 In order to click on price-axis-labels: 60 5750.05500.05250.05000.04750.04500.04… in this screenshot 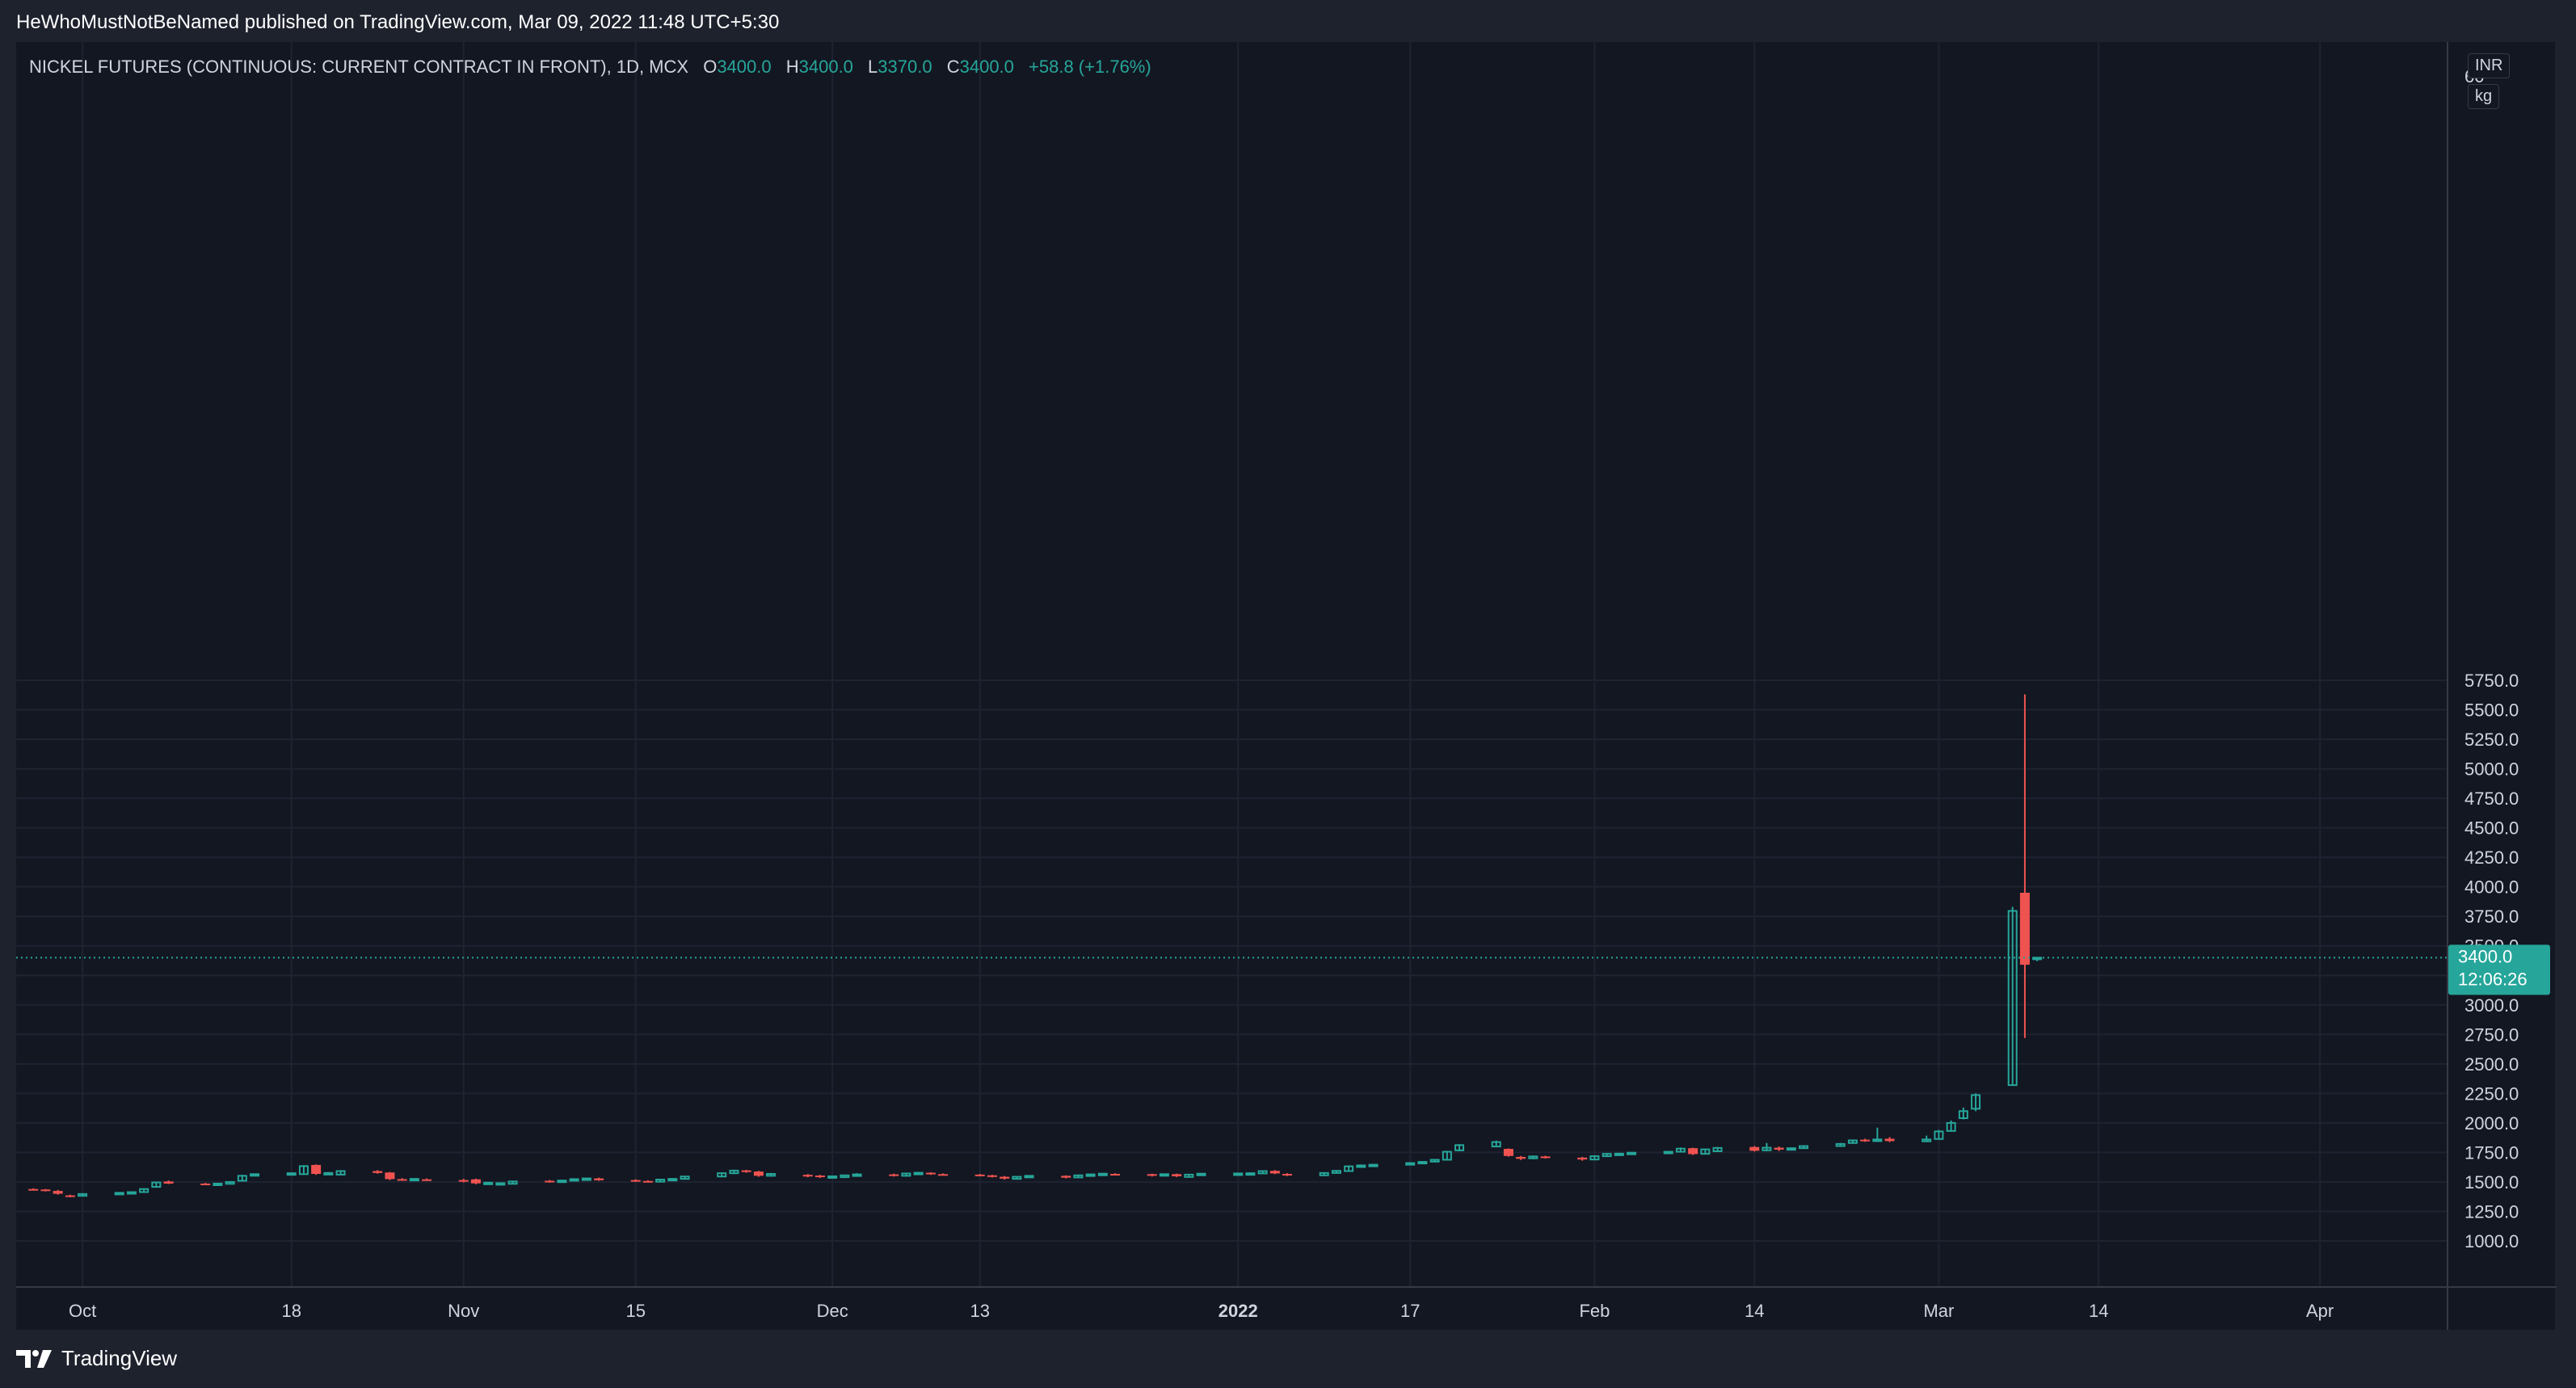, I will do `click(2499, 659)`.